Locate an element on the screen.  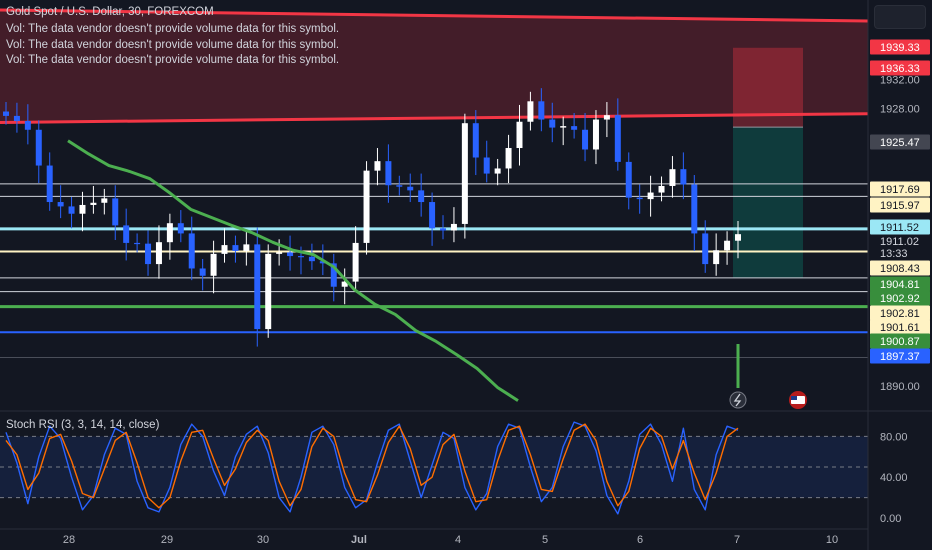
price-tick-label: 1932.00 is located at coordinates (900, 80).